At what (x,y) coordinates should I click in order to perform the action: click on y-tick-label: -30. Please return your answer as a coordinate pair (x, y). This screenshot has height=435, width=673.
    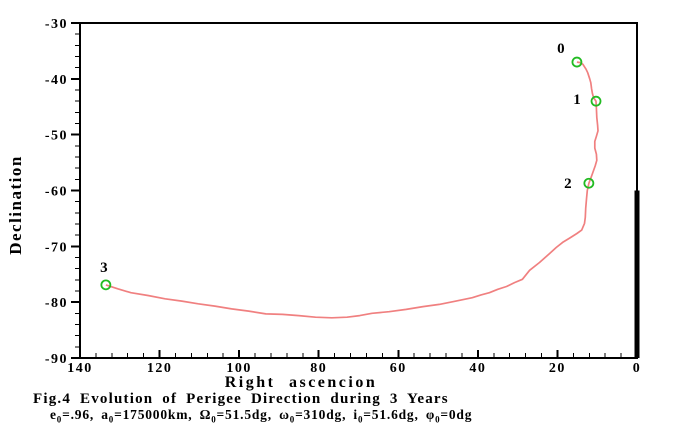
    Looking at the image, I should click on (56, 24).